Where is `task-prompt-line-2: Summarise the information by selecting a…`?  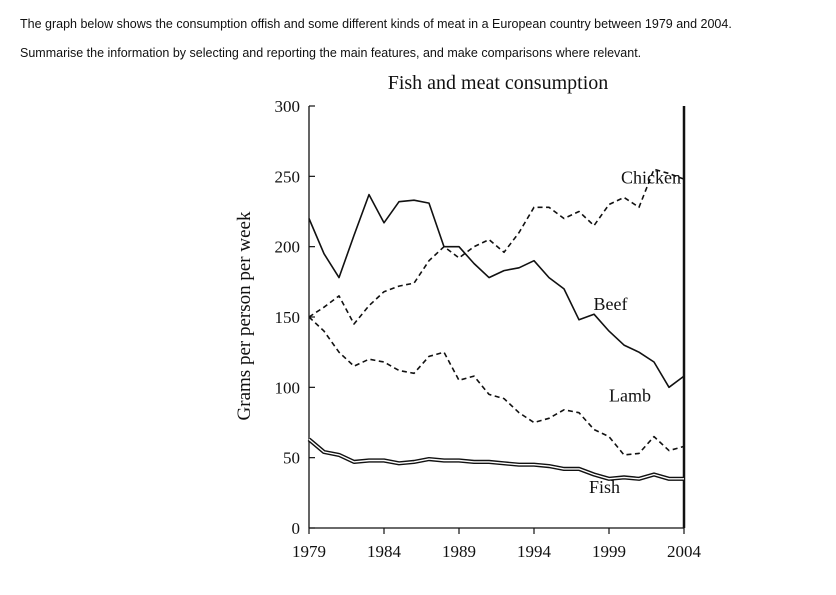 task-prompt-line-2: Summarise the information by selecting a… is located at coordinates (331, 53).